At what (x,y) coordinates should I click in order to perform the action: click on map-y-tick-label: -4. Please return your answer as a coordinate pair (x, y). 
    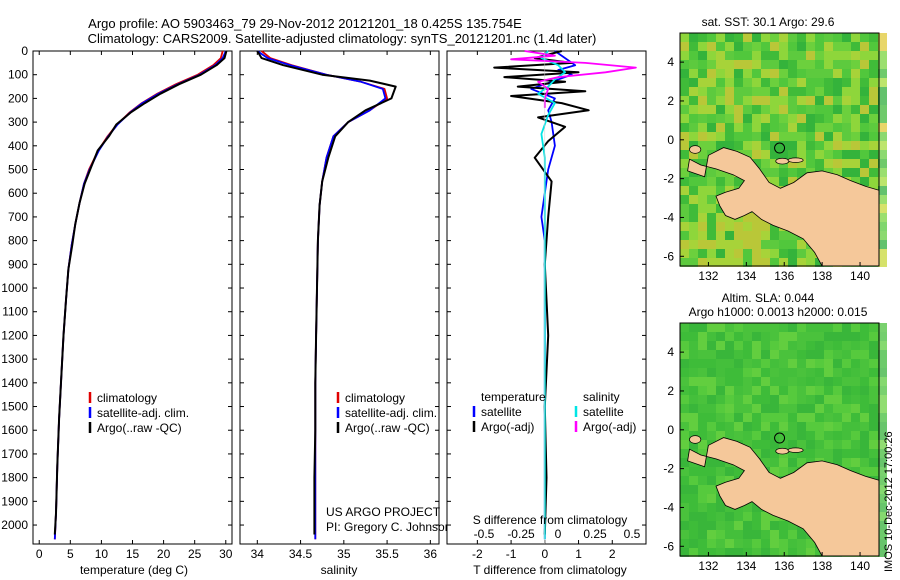
    Looking at the image, I should click on (668, 507).